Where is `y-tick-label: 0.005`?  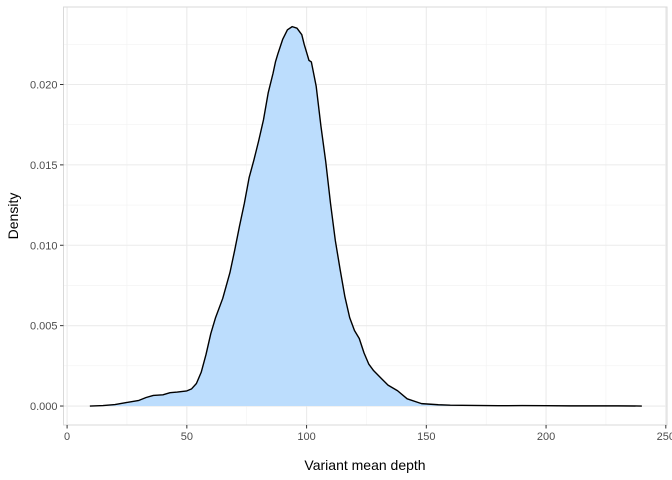 y-tick-label: 0.005 is located at coordinates (44, 327).